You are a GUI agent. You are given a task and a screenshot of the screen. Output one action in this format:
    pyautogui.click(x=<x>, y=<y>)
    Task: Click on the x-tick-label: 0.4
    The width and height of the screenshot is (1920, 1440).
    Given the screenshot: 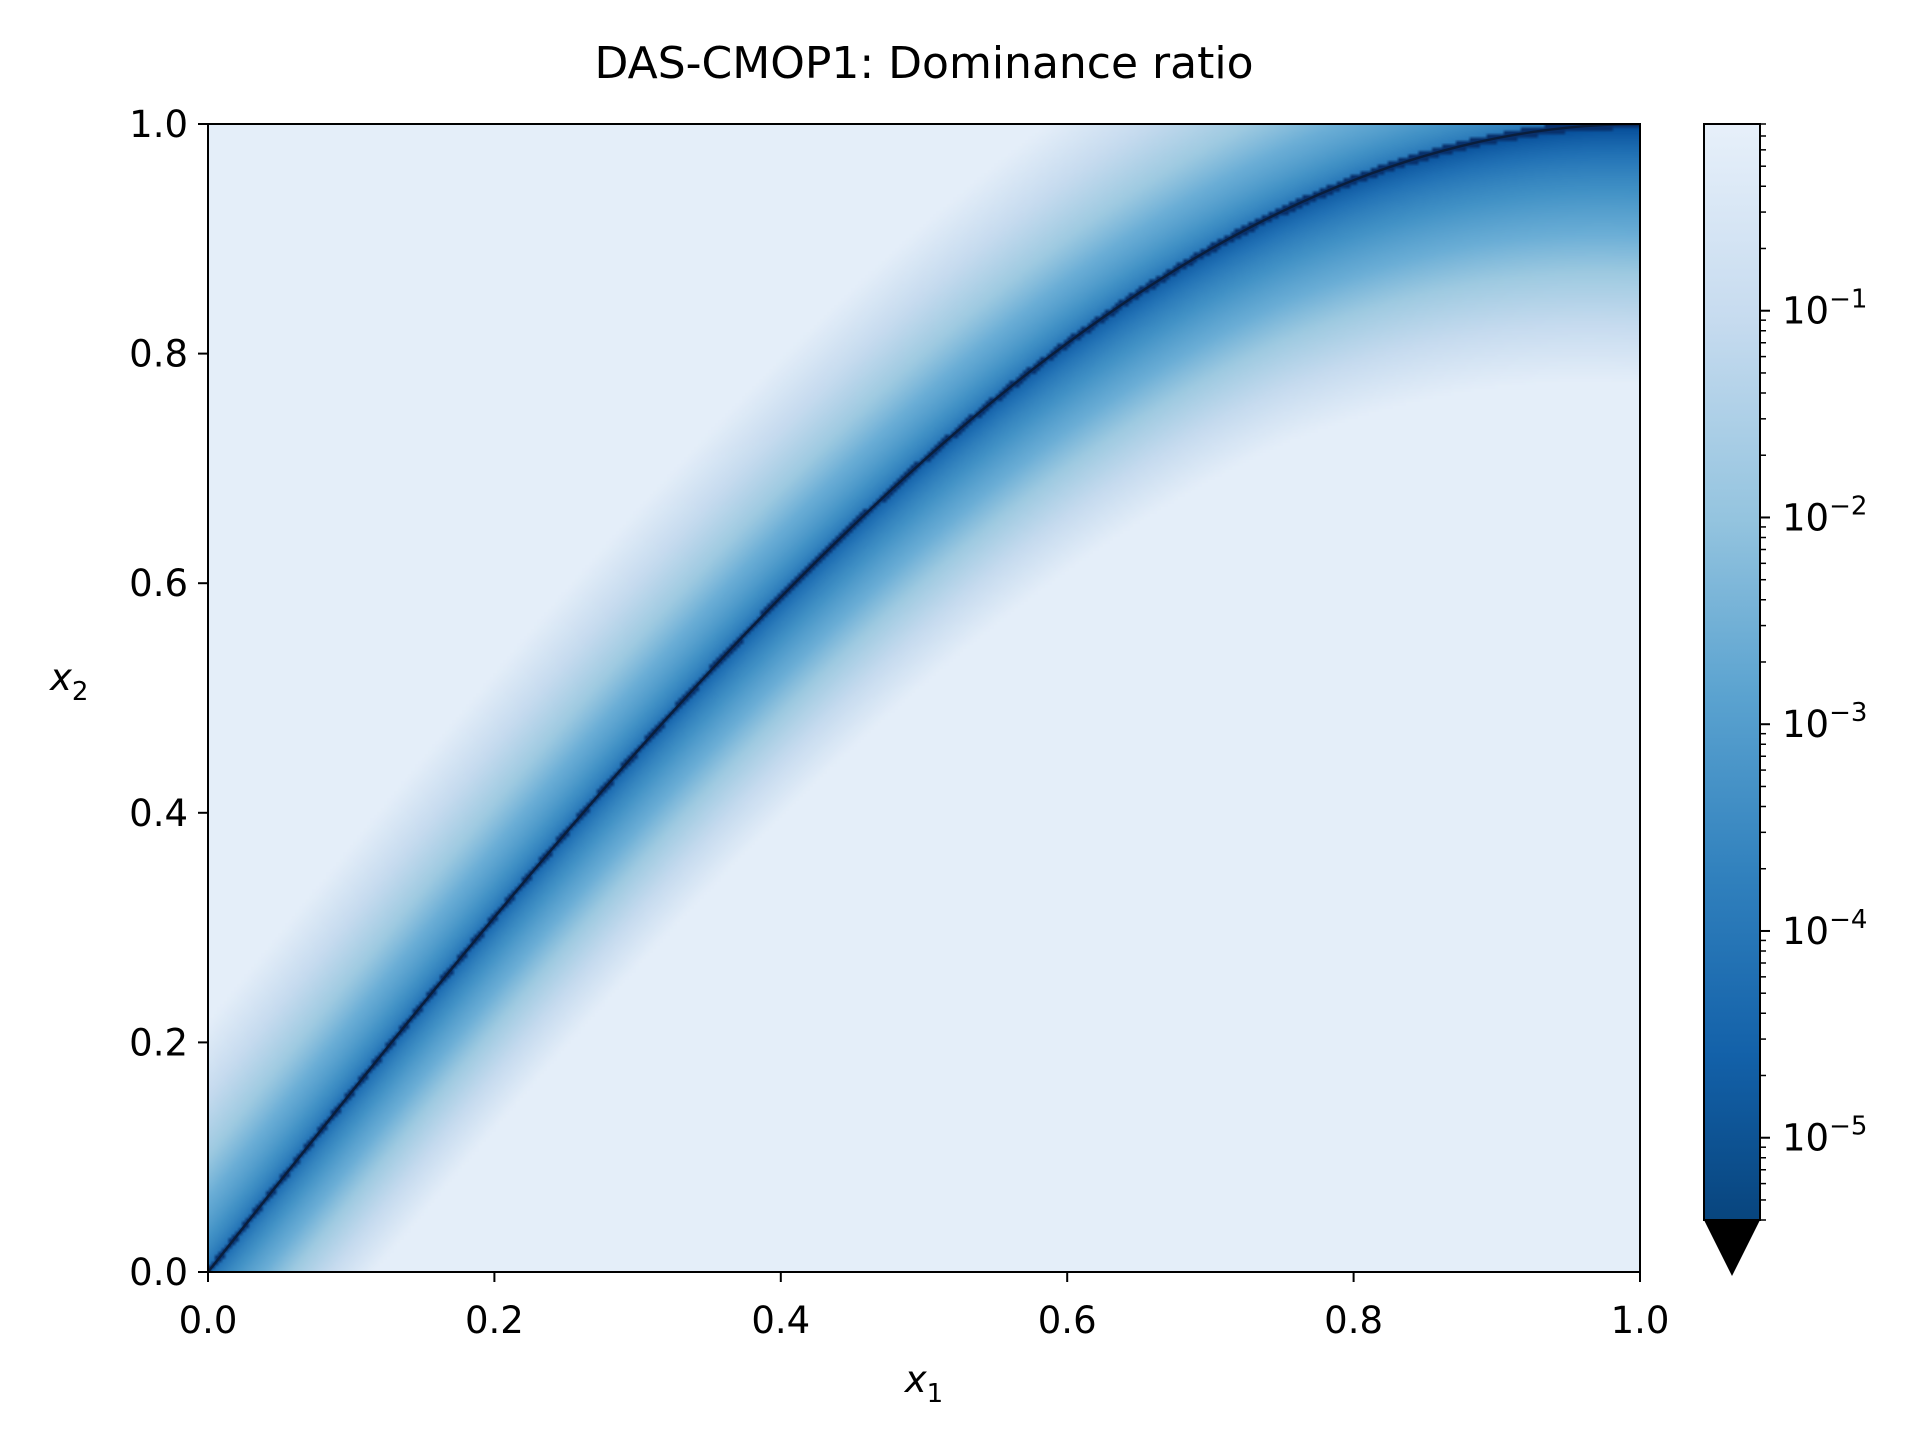 What is the action you would take?
    pyautogui.click(x=780, y=1320)
    